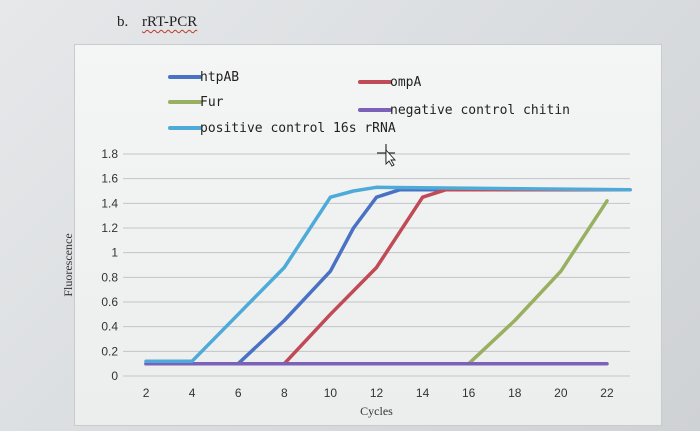 The width and height of the screenshot is (700, 431). I want to click on x-tick-label: 18, so click(515, 393).